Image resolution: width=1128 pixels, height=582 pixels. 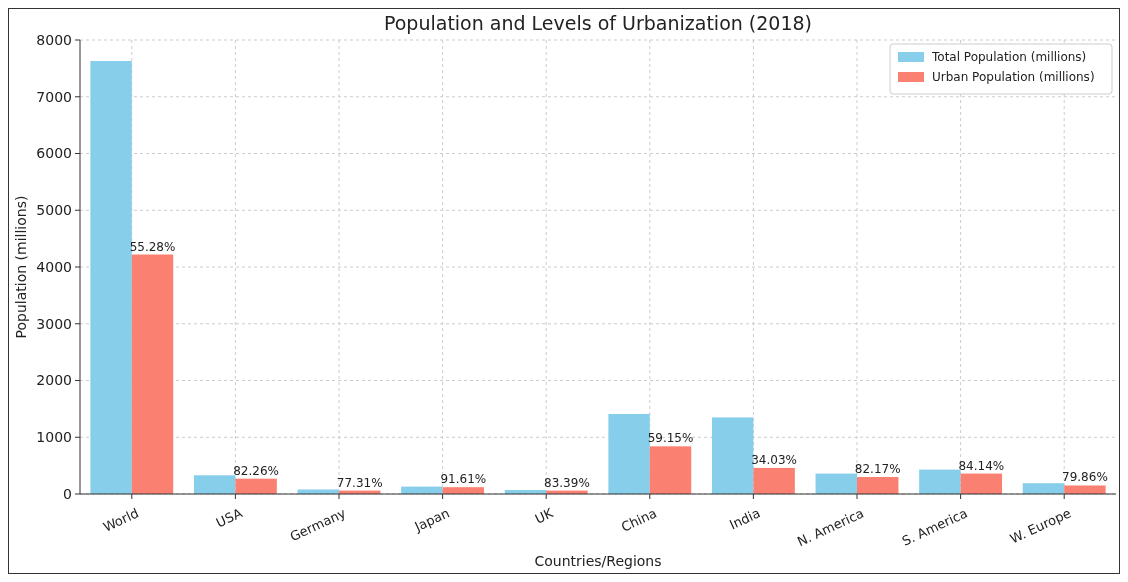 What do you see at coordinates (67, 493) in the screenshot?
I see `y-tick-label: 0` at bounding box center [67, 493].